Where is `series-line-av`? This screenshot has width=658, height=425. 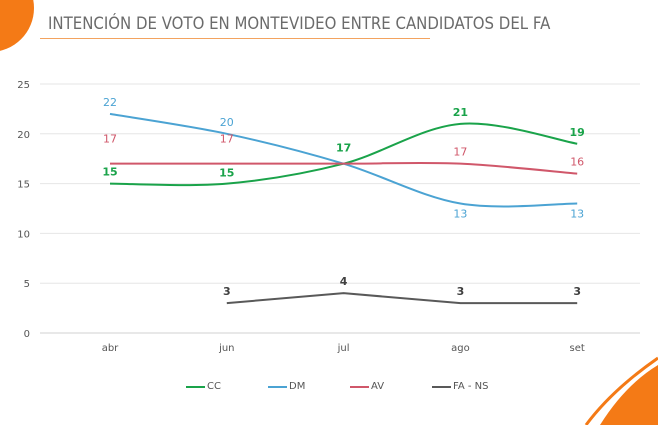 series-line-av is located at coordinates (343, 168).